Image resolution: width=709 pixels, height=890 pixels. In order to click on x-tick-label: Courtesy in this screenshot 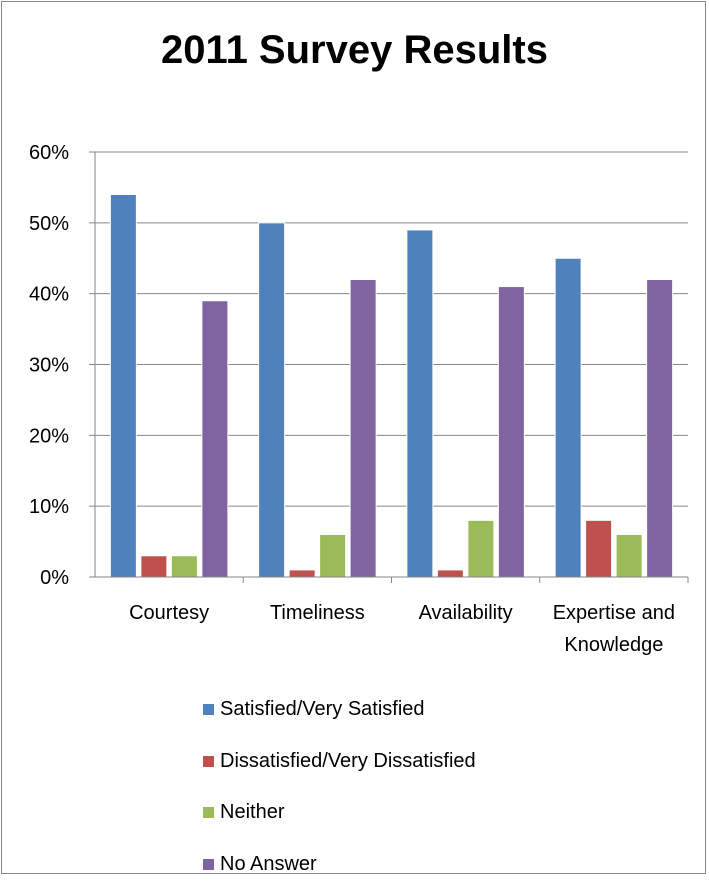, I will do `click(169, 613)`.